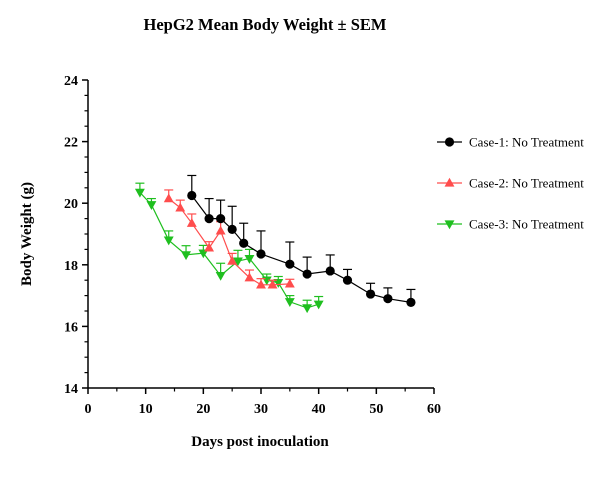 The width and height of the screenshot is (609, 486). I want to click on y-tick-label: 22, so click(71, 143).